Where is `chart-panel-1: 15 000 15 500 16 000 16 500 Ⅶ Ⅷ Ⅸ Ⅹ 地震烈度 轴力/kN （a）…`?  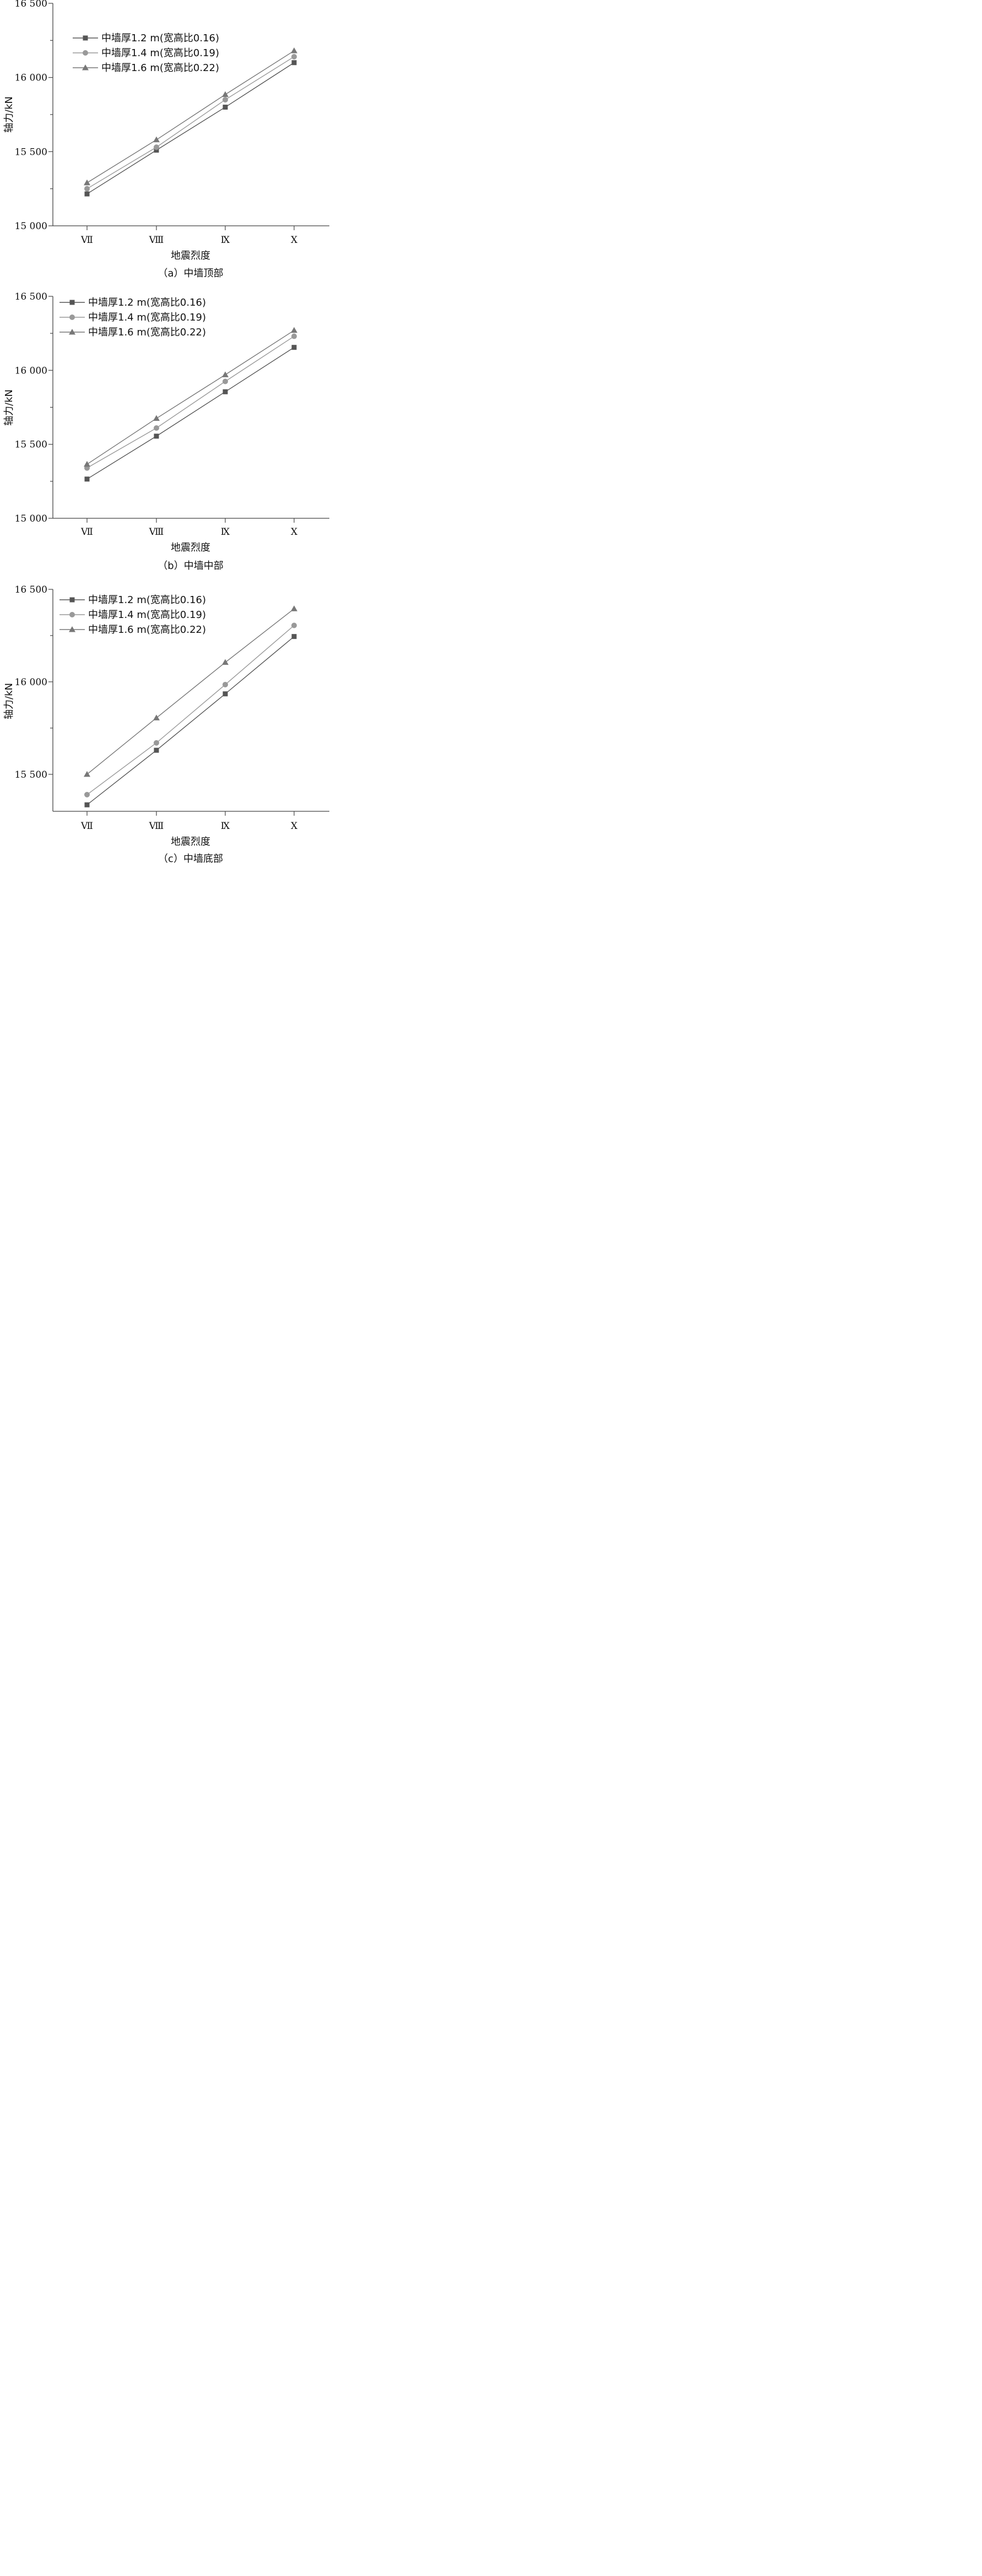
chart-panel-1: 15 000 15 500 16 000 16 500 Ⅶ Ⅷ Ⅸ Ⅹ 地震烈度 轴力/kN （a）… is located at coordinates (166, 139).